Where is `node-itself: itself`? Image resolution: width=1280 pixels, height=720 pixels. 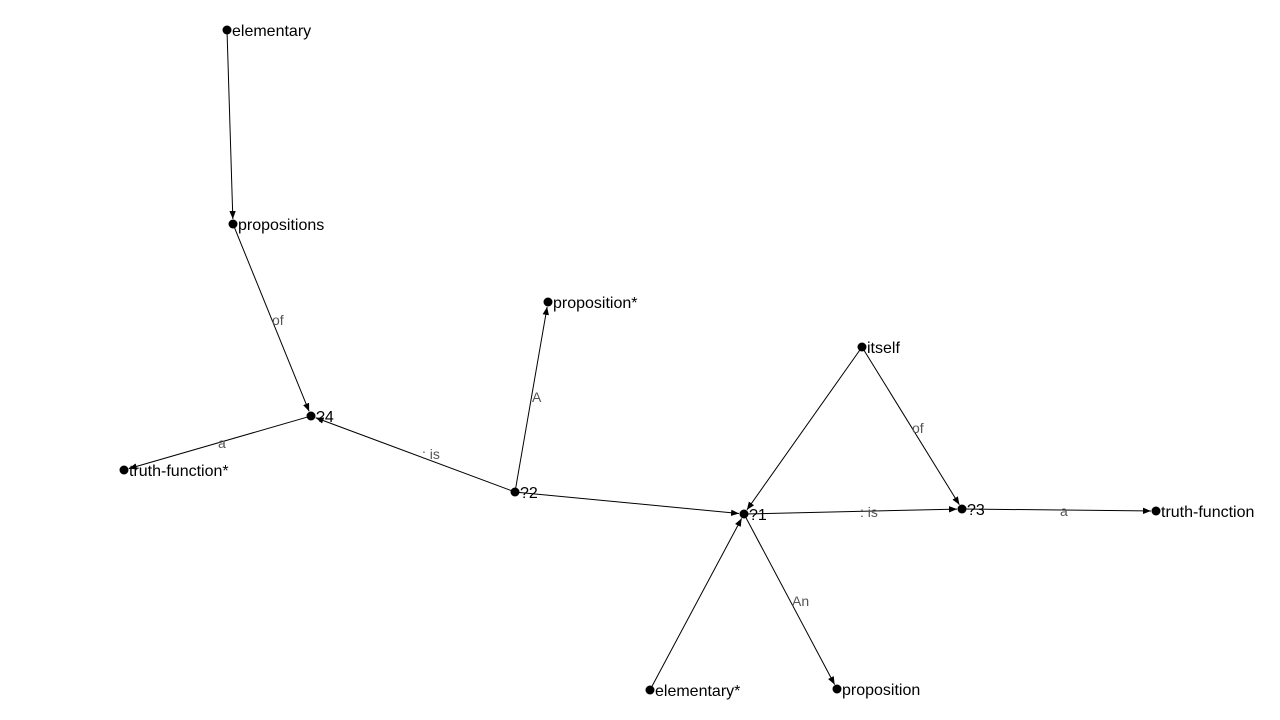 node-itself: itself is located at coordinates (879, 348).